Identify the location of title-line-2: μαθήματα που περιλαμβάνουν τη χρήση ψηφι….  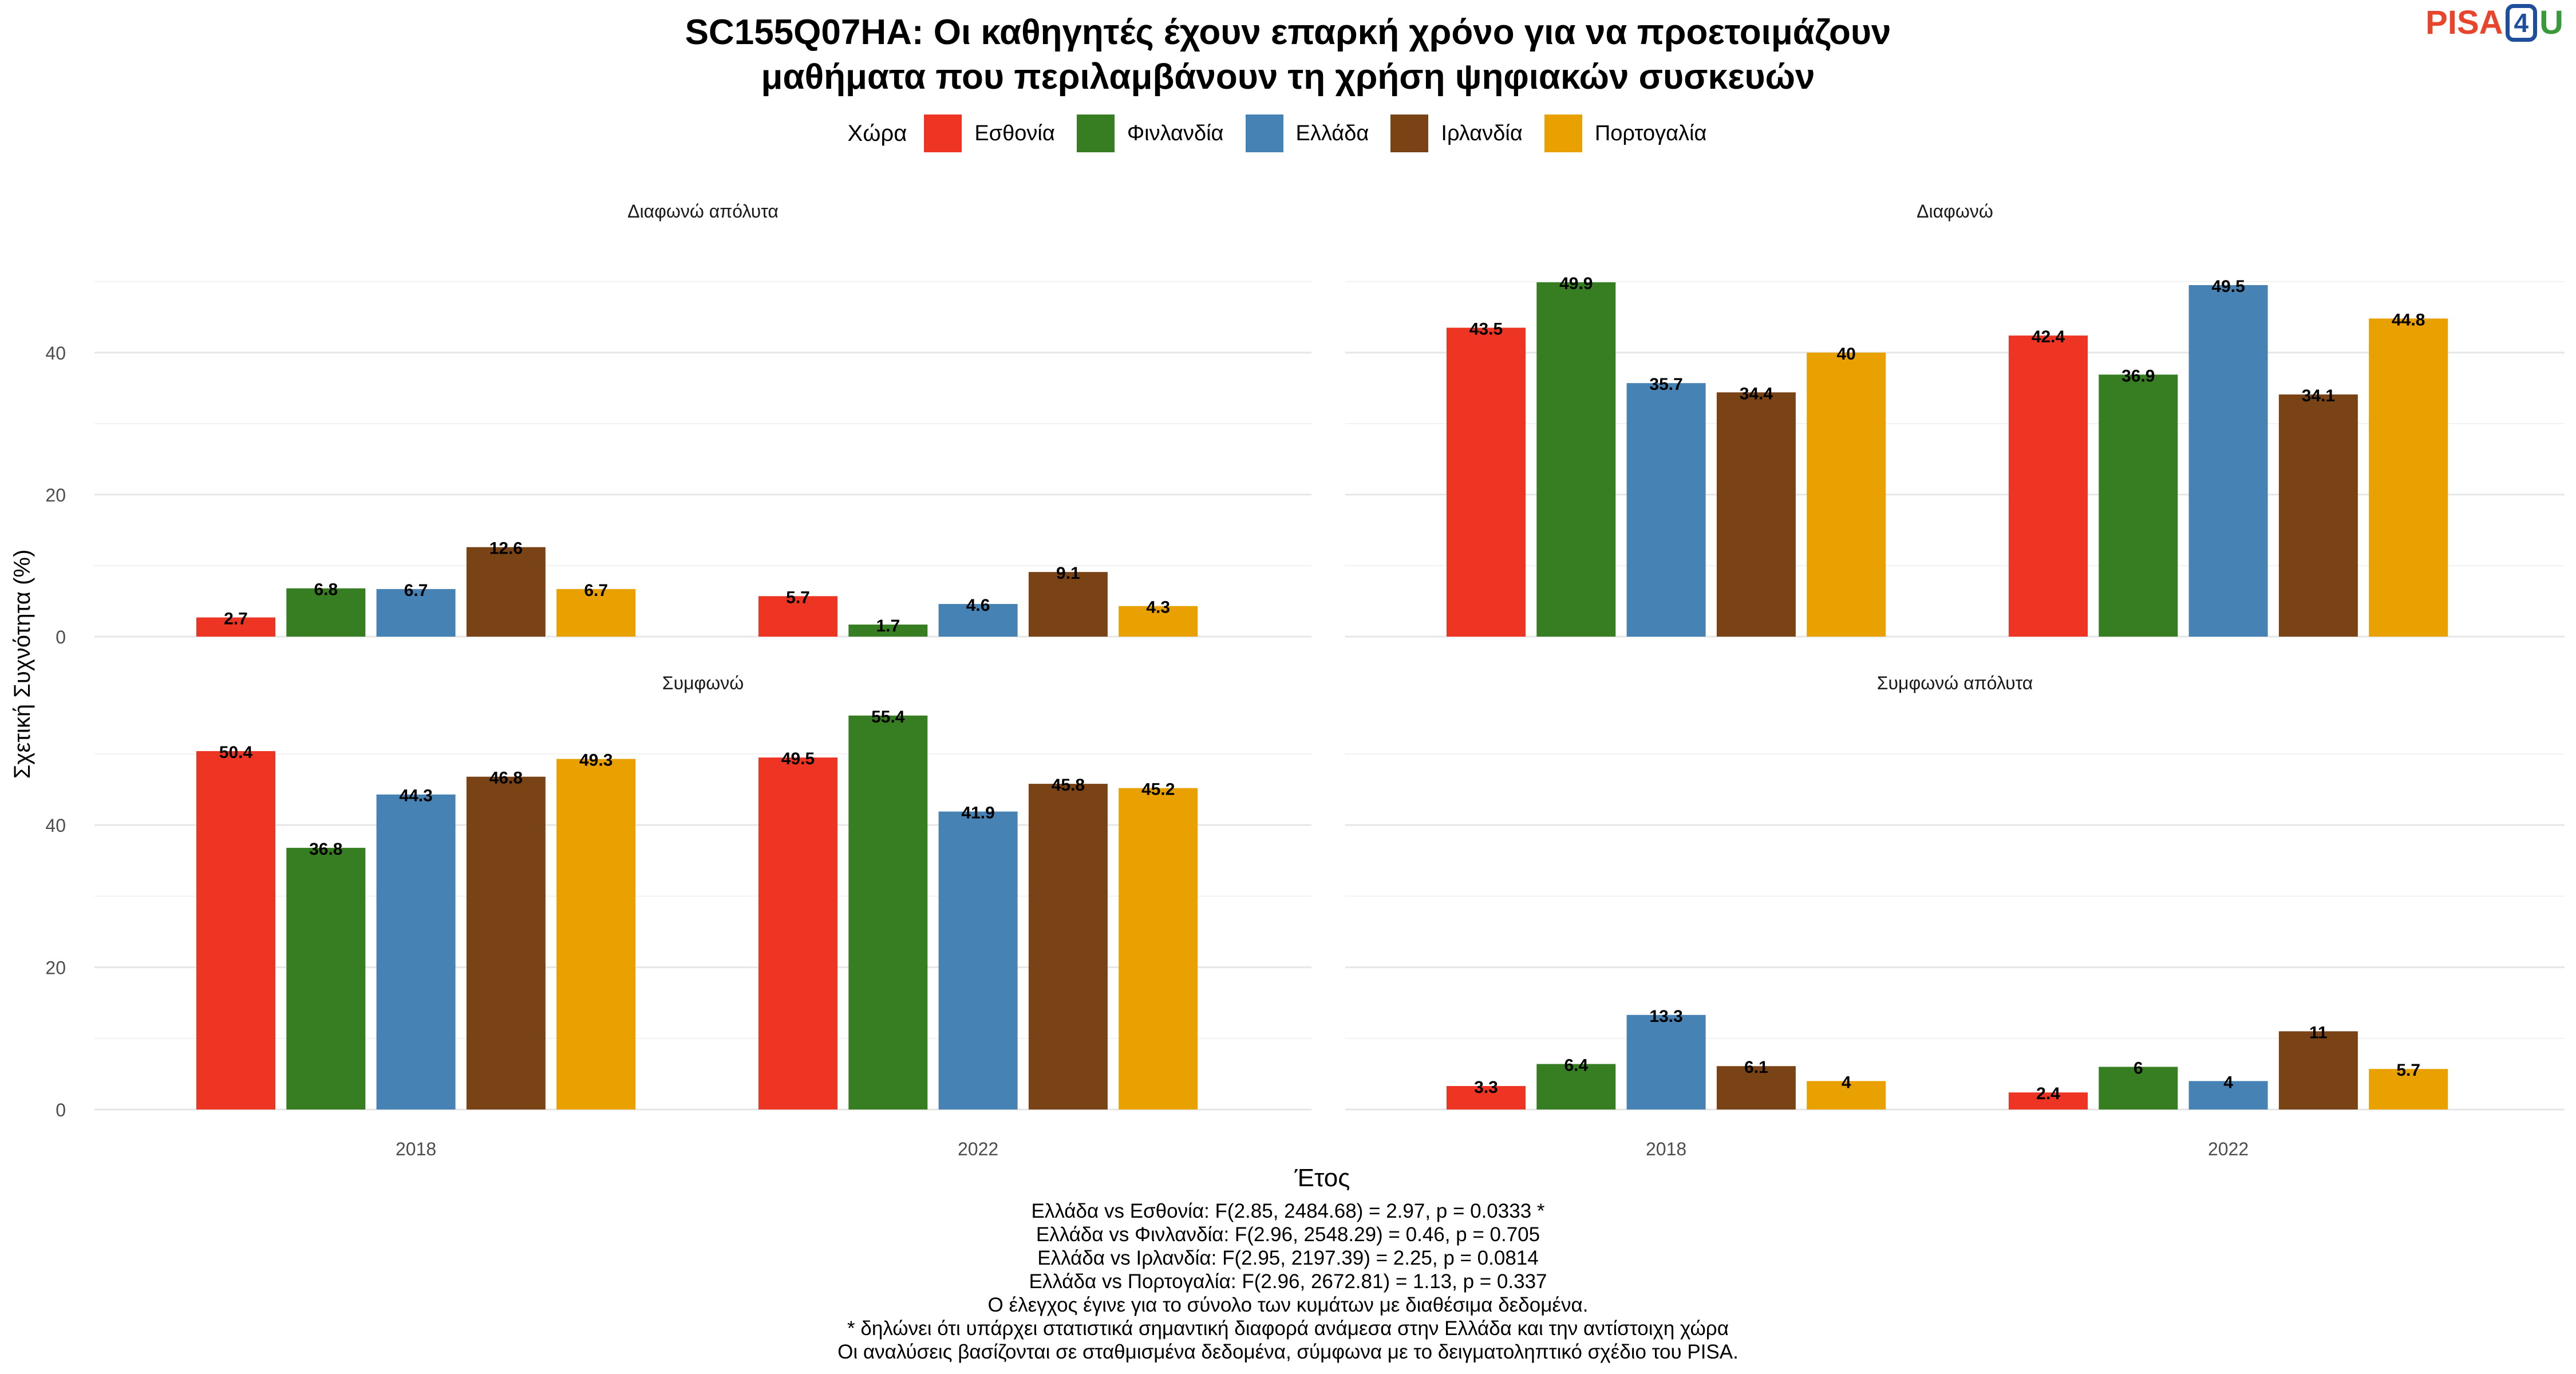
(1288, 77).